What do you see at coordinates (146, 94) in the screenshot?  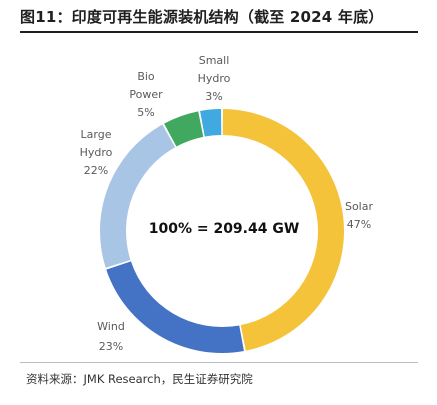 I see `slice-label-bio-power: Bio Power 5%` at bounding box center [146, 94].